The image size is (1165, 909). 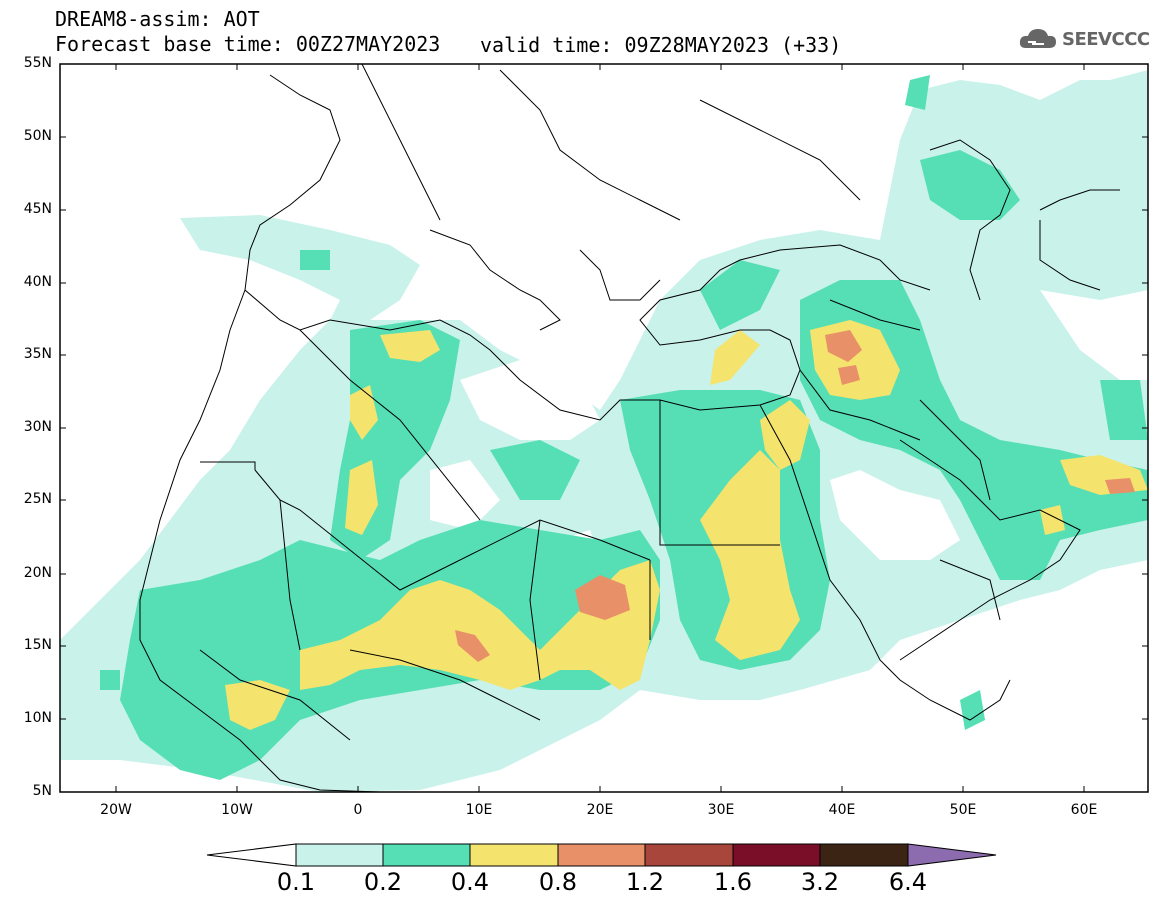 I want to click on lon-label: 40E, so click(x=842, y=810).